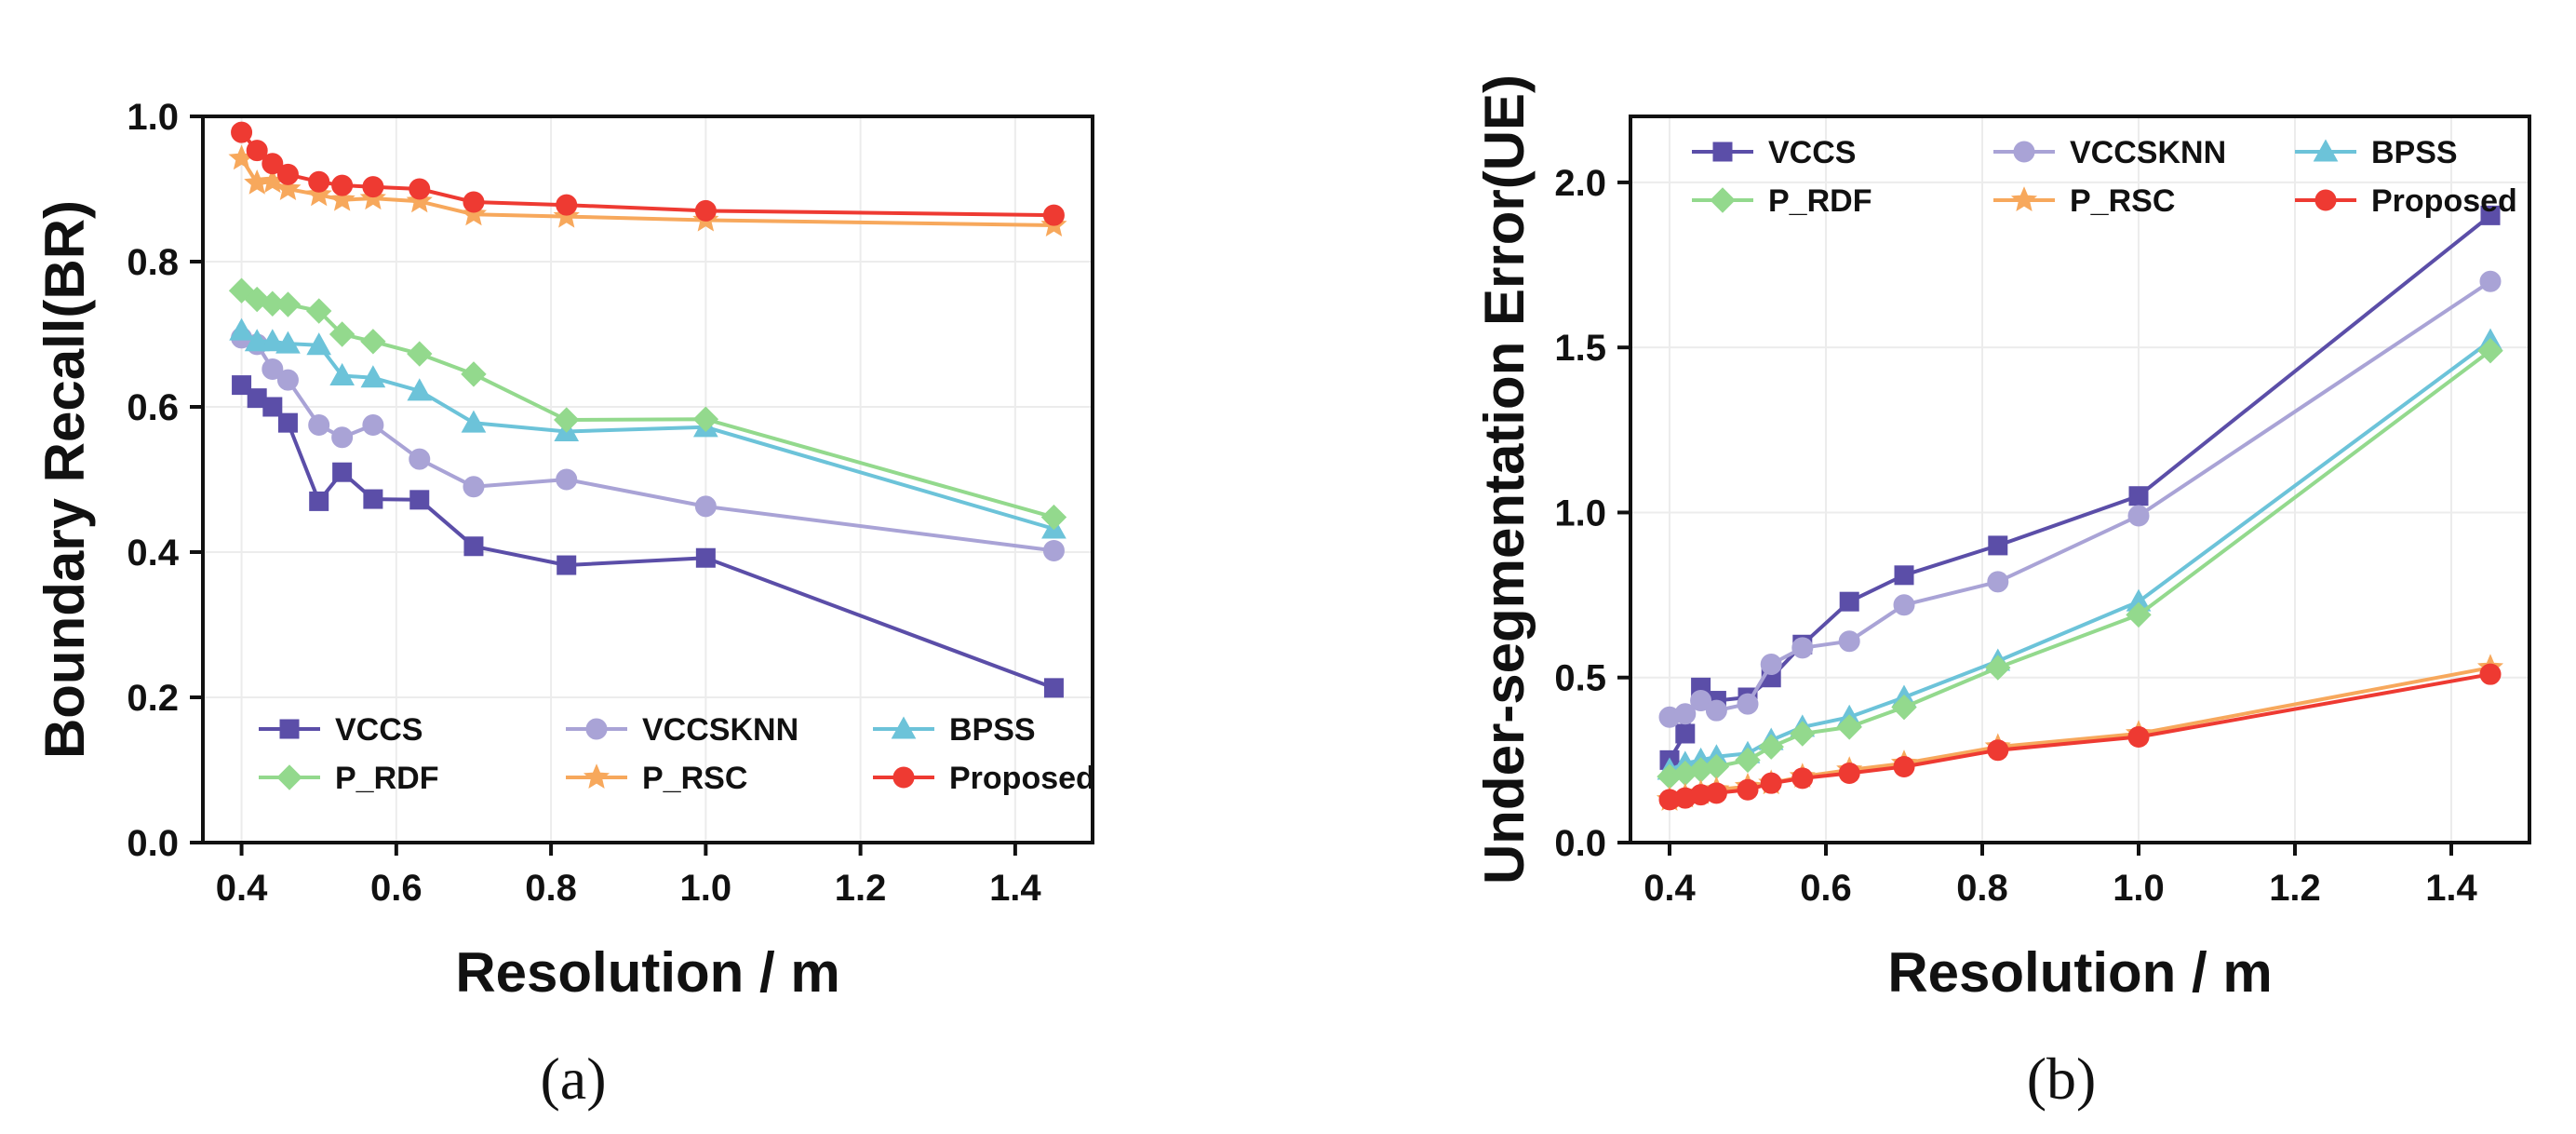 This screenshot has height=1134, width=2576. I want to click on chart-a-y-tick-label-0: 0.0, so click(153, 843).